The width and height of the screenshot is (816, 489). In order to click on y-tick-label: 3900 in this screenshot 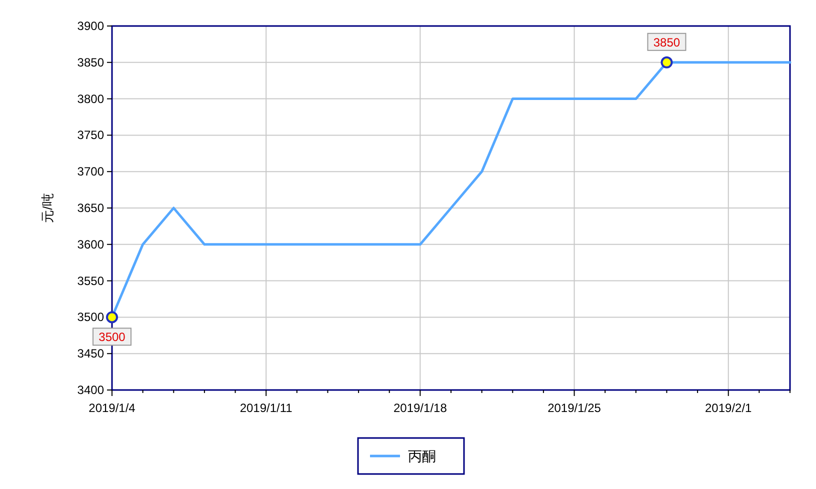, I will do `click(90, 26)`.